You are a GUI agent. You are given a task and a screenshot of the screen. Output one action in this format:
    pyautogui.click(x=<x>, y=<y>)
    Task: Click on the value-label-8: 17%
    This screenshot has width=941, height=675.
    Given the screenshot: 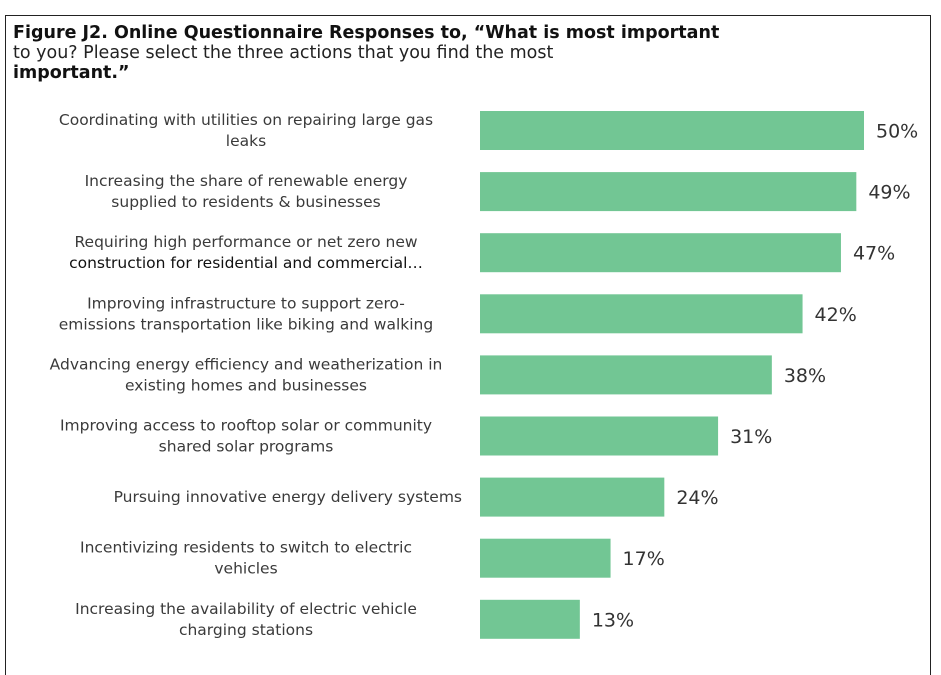 What is the action you would take?
    pyautogui.click(x=644, y=559)
    